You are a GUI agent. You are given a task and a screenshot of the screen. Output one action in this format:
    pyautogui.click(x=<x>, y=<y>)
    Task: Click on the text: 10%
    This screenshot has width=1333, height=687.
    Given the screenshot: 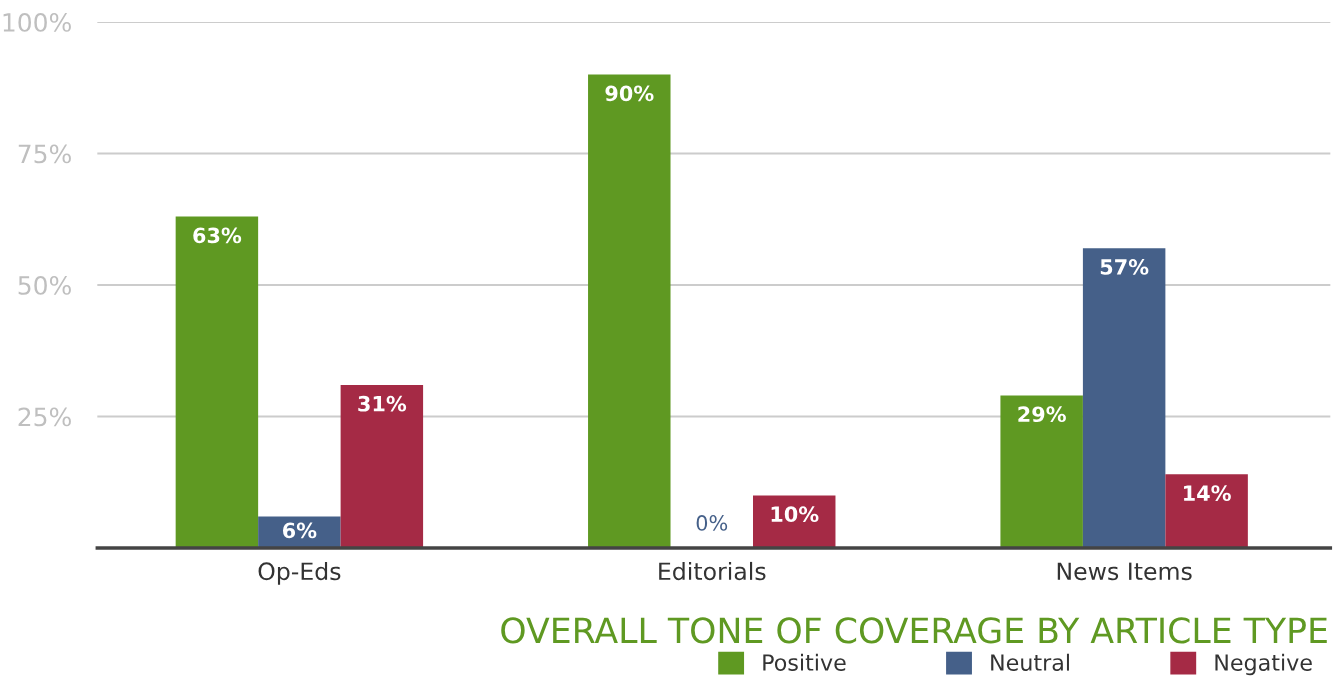 What is the action you would take?
    pyautogui.click(x=795, y=514)
    